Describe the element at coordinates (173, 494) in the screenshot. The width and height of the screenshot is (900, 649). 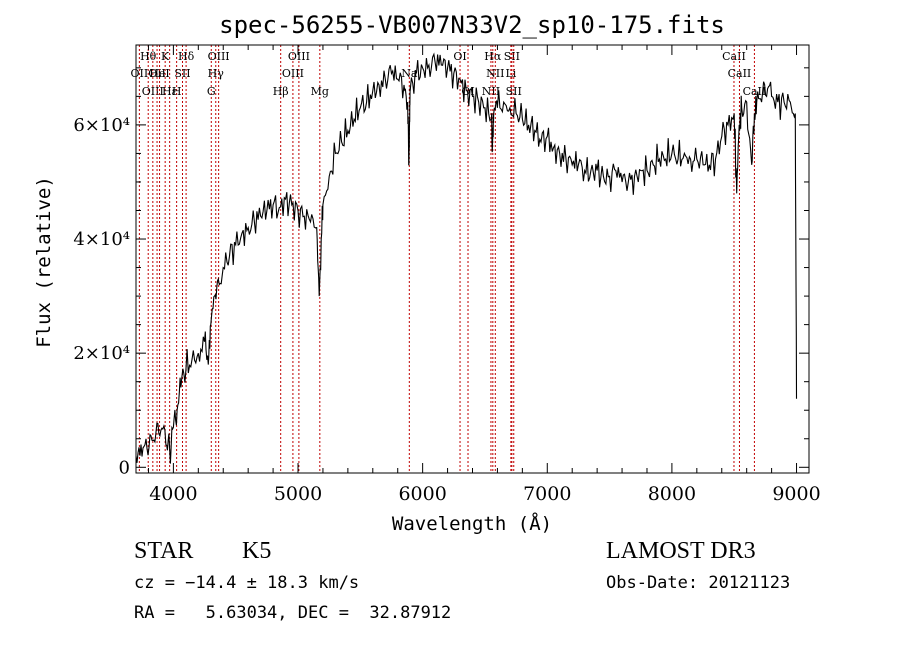
I see `x-tick-label: 4000` at that location.